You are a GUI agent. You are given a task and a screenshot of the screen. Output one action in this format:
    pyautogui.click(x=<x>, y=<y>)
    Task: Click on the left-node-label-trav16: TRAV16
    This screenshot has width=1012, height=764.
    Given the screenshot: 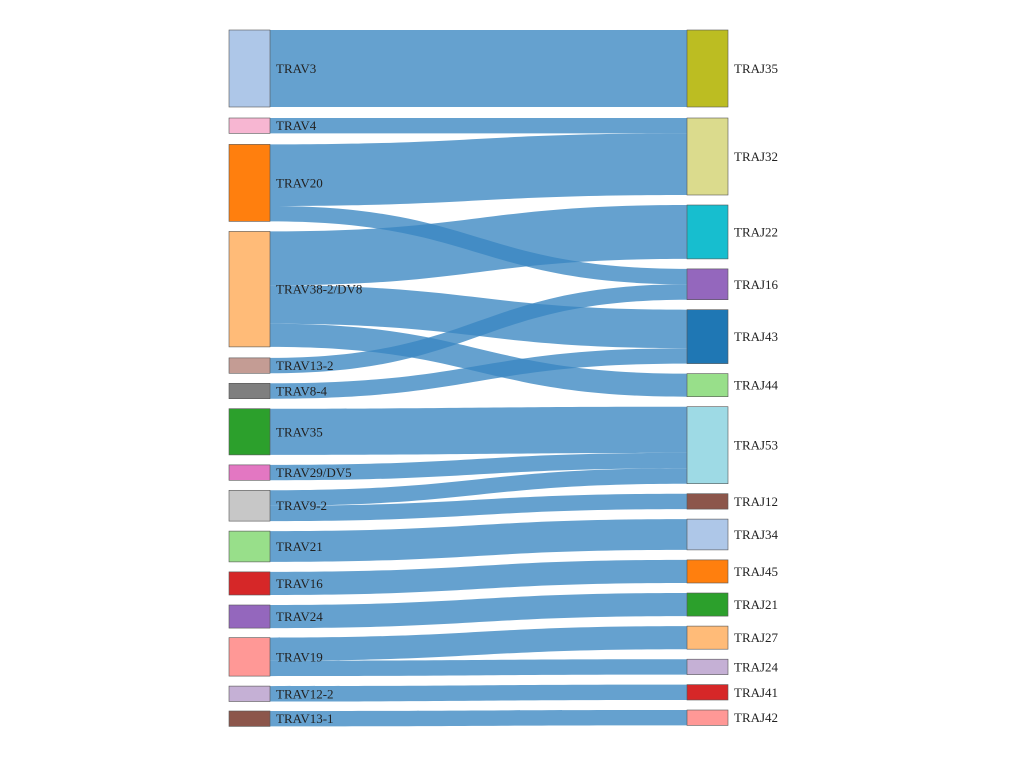 What is the action you would take?
    pyautogui.click(x=299, y=583)
    